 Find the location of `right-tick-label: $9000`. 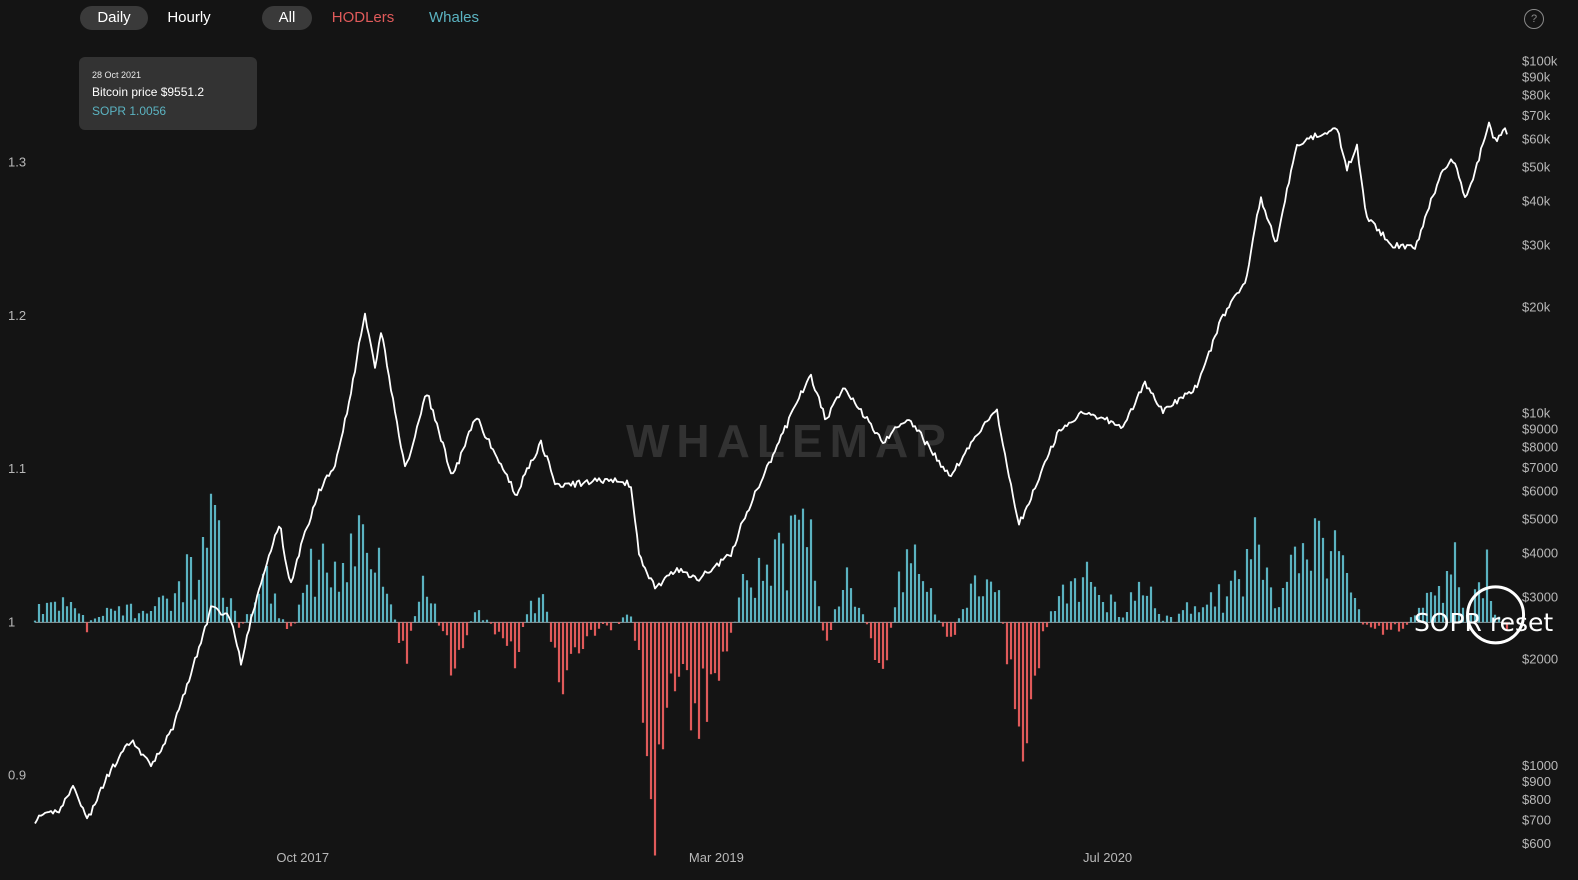

right-tick-label: $9000 is located at coordinates (1540, 429).